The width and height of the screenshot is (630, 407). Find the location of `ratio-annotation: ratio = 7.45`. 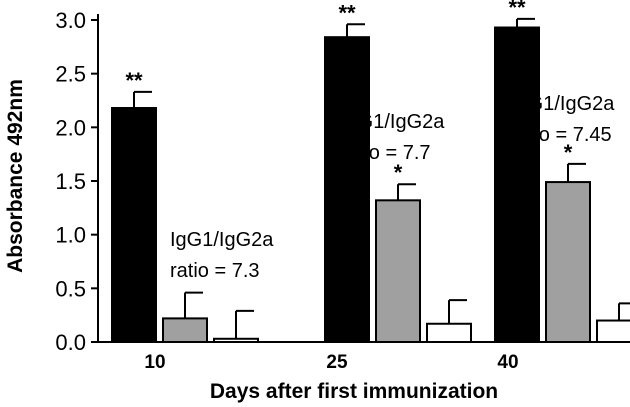

ratio-annotation: ratio = 7.45 is located at coordinates (561, 135).